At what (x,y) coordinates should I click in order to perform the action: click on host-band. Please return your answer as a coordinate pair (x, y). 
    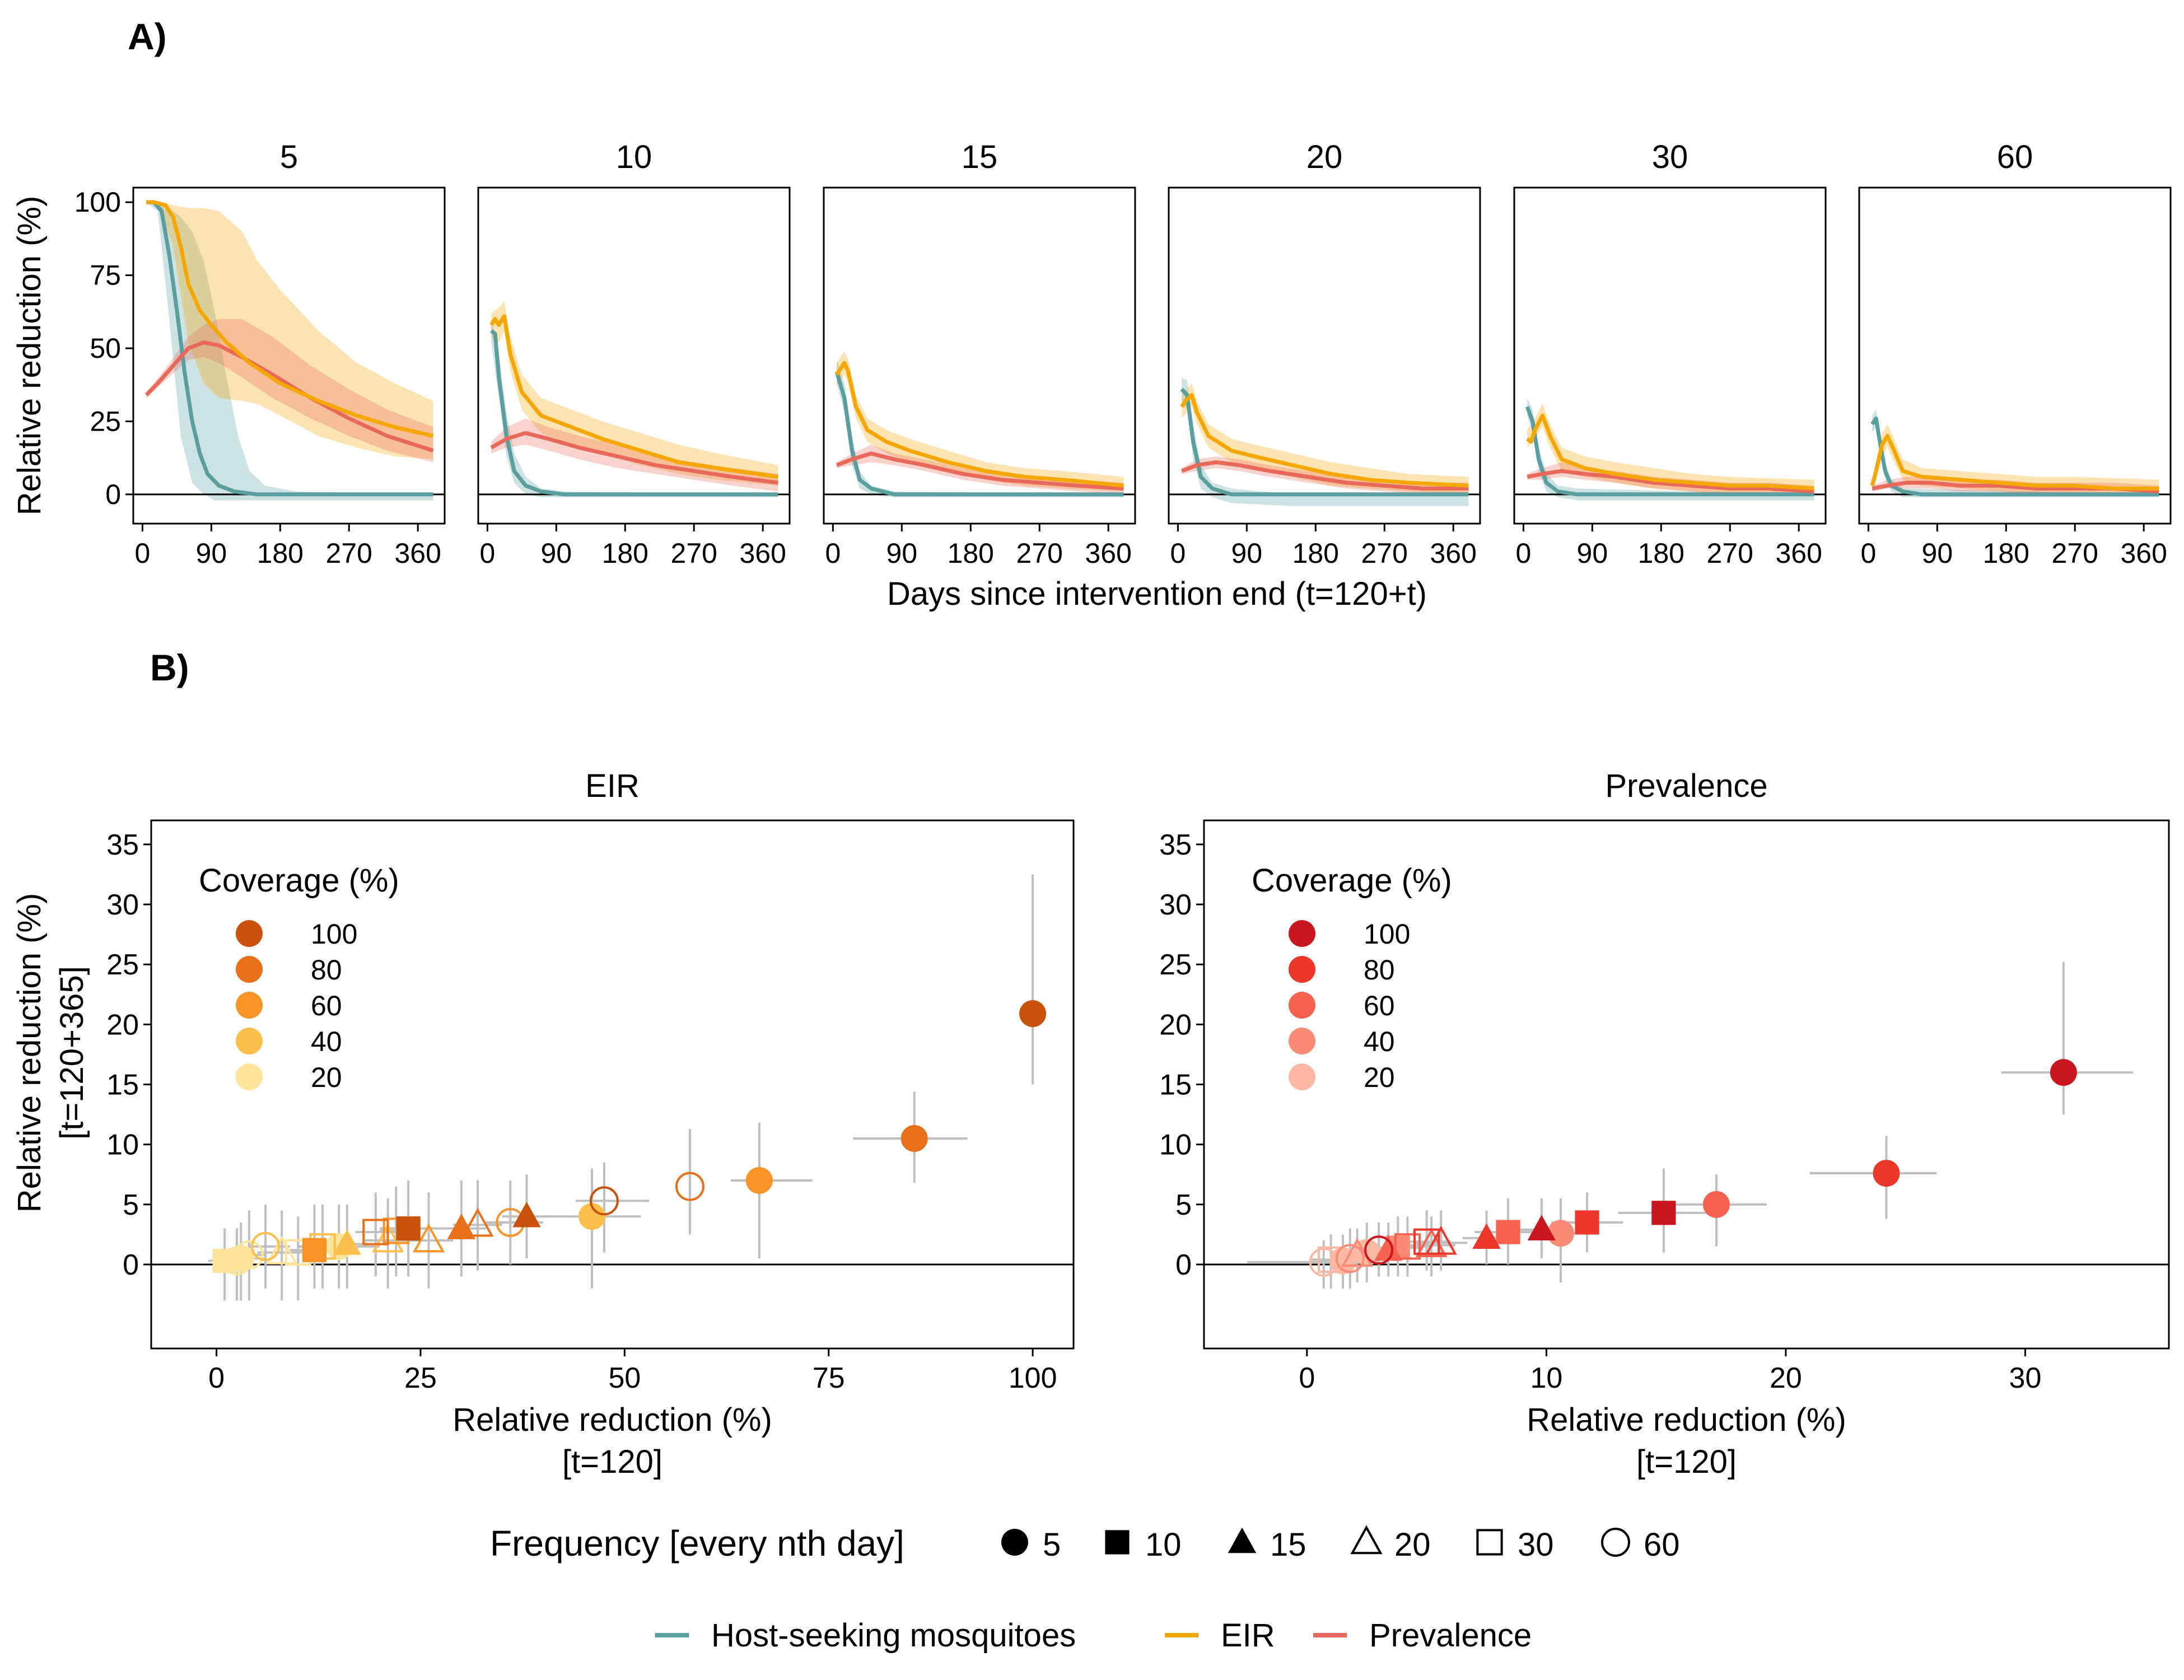
    Looking at the image, I should click on (1326, 442).